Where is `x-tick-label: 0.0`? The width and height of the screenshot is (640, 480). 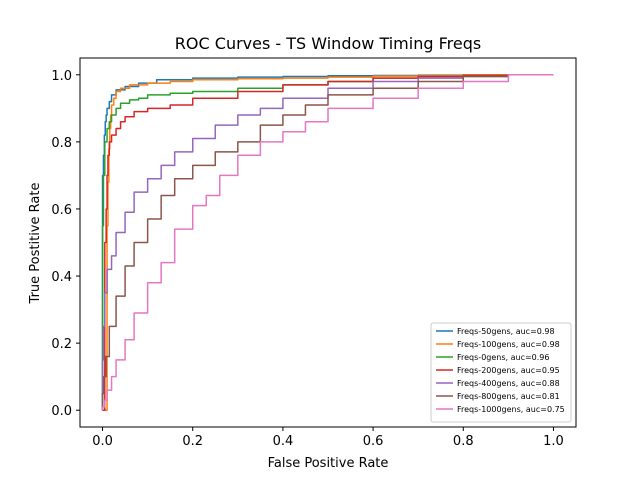 x-tick-label: 0.0 is located at coordinates (102, 441).